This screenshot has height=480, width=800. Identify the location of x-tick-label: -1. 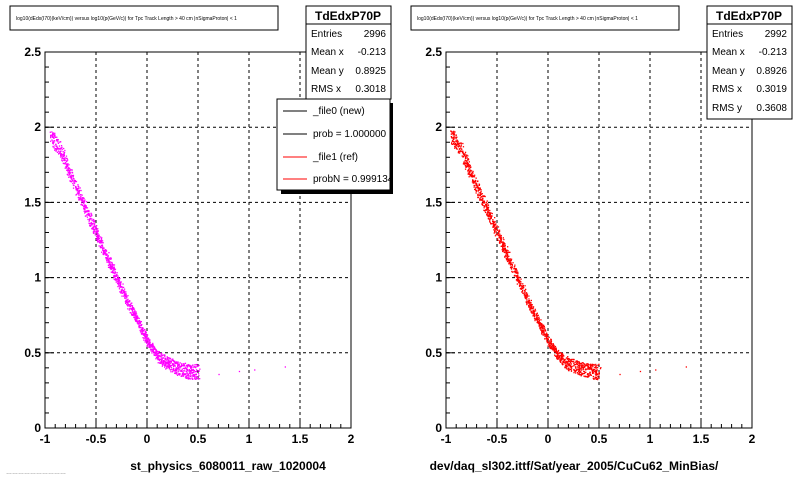
(45, 439).